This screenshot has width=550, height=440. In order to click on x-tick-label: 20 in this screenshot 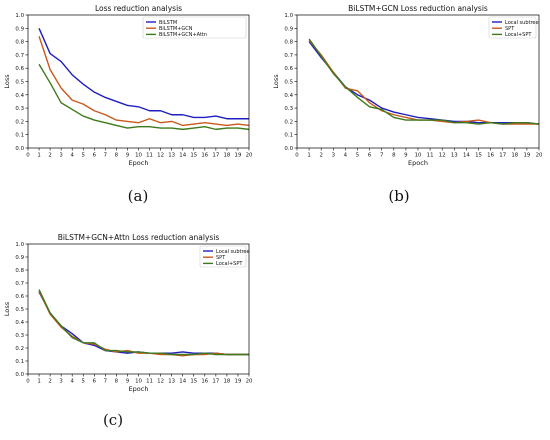, I will do `click(539, 156)`.